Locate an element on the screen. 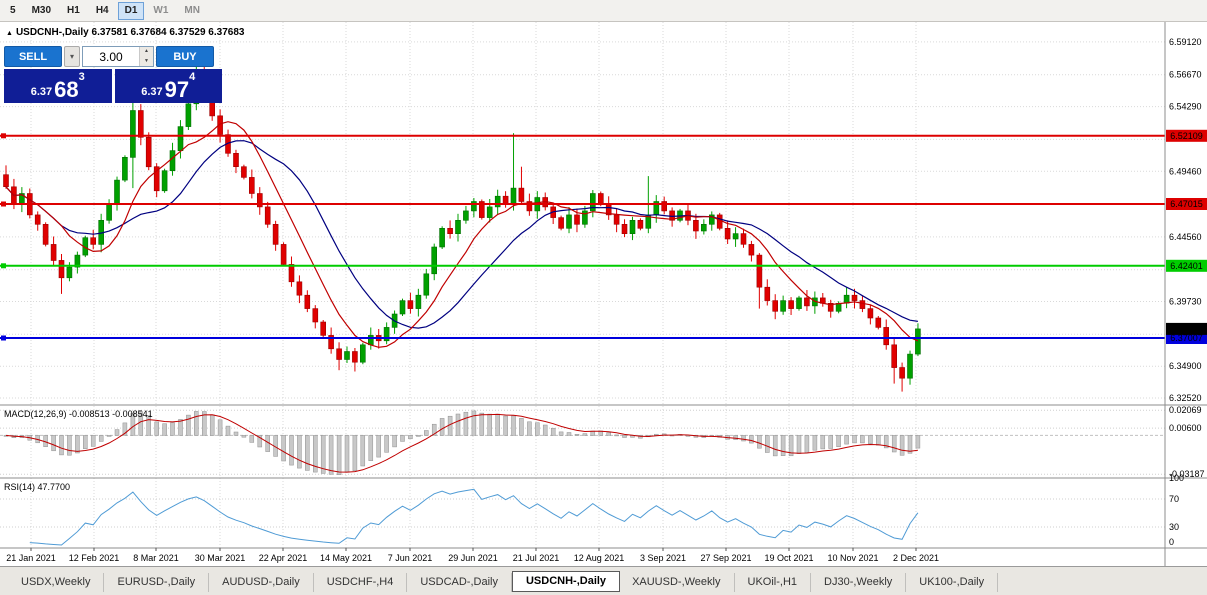 This screenshot has height=595, width=1207. sell-price-display: 6.37 68 3 is located at coordinates (58, 86).